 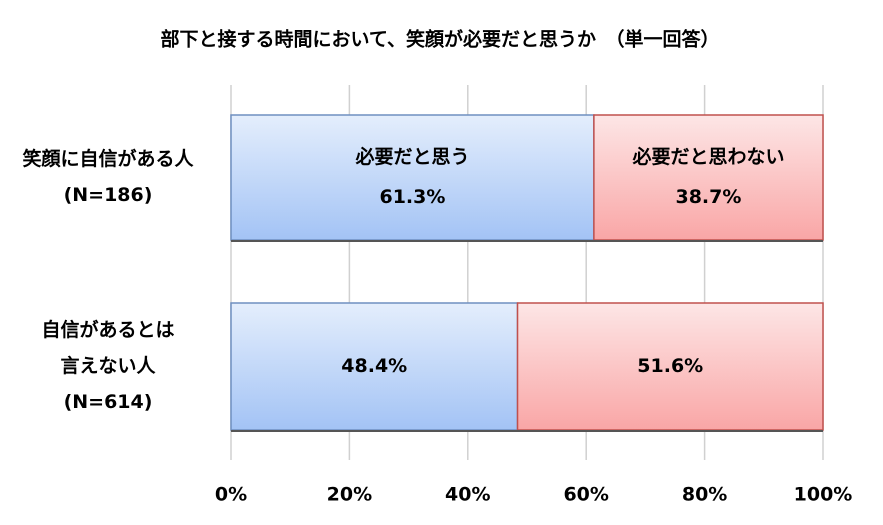 I want to click on x-tick-label: 20%, so click(x=349, y=495).